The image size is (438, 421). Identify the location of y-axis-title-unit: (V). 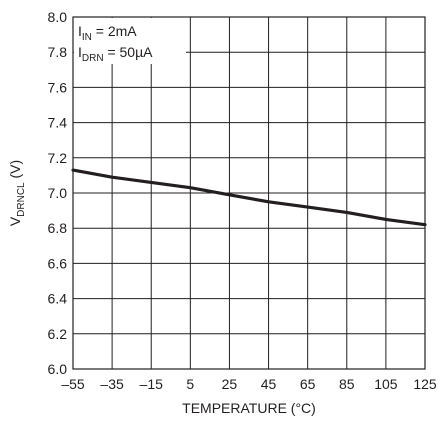
(15, 171).